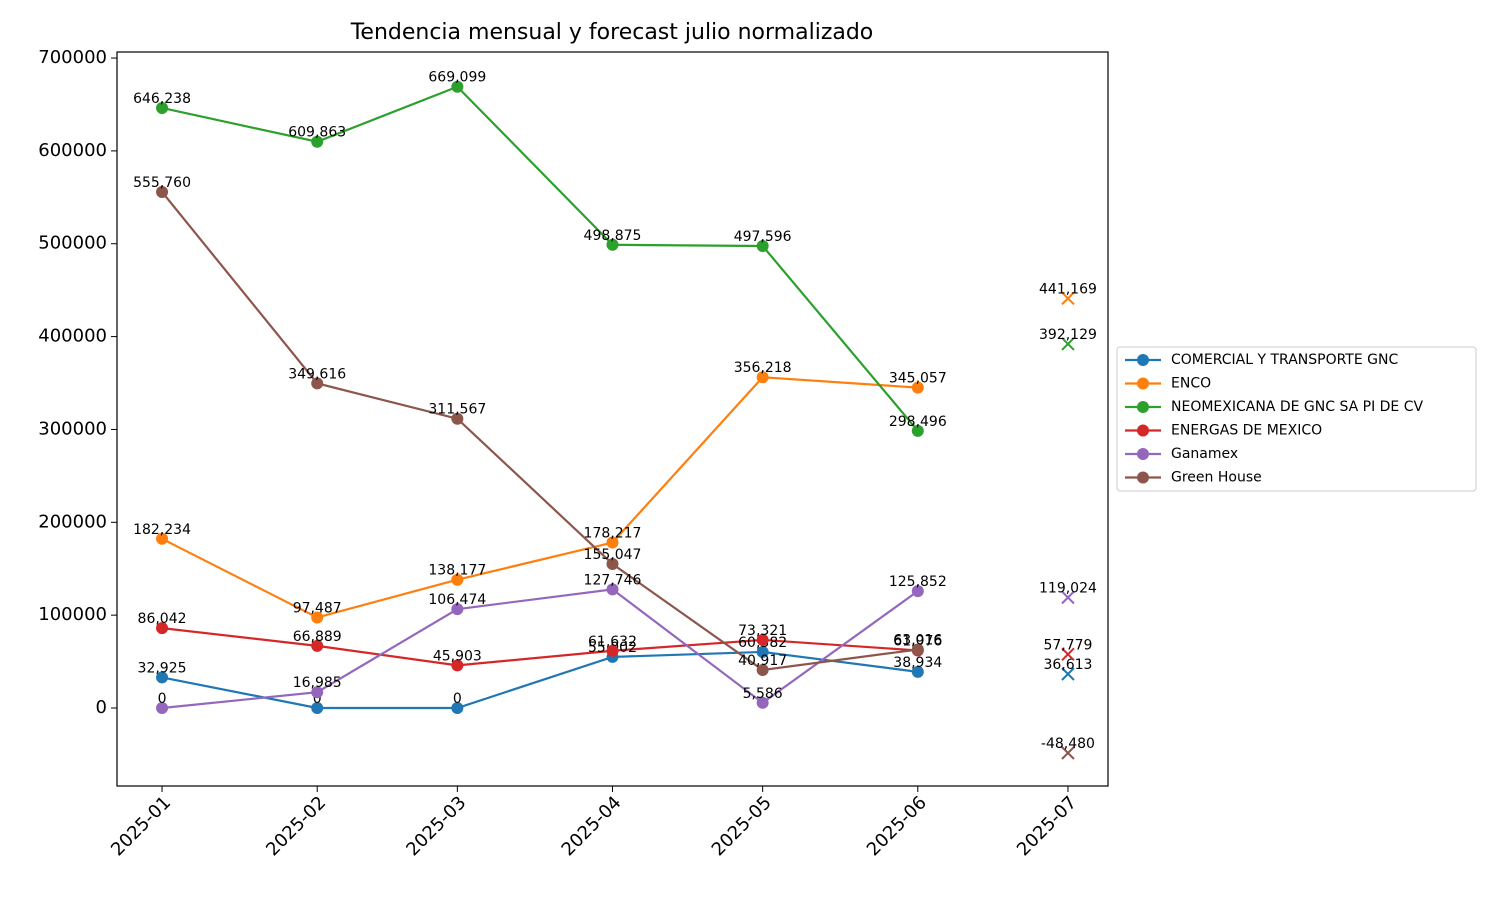 The width and height of the screenshot is (1500, 900). Describe the element at coordinates (917, 663) in the screenshot. I see `data-label: 38,934` at that location.